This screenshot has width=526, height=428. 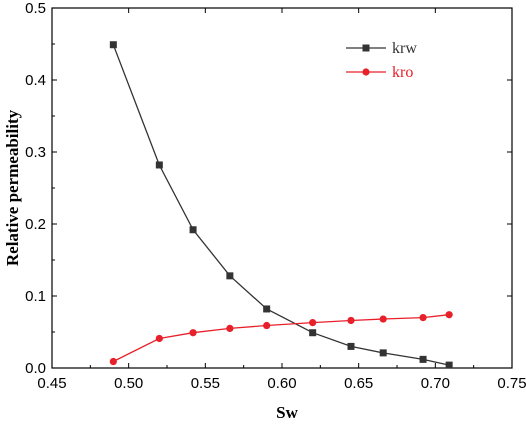 I want to click on x-tick-label: 0.60, so click(x=281, y=383).